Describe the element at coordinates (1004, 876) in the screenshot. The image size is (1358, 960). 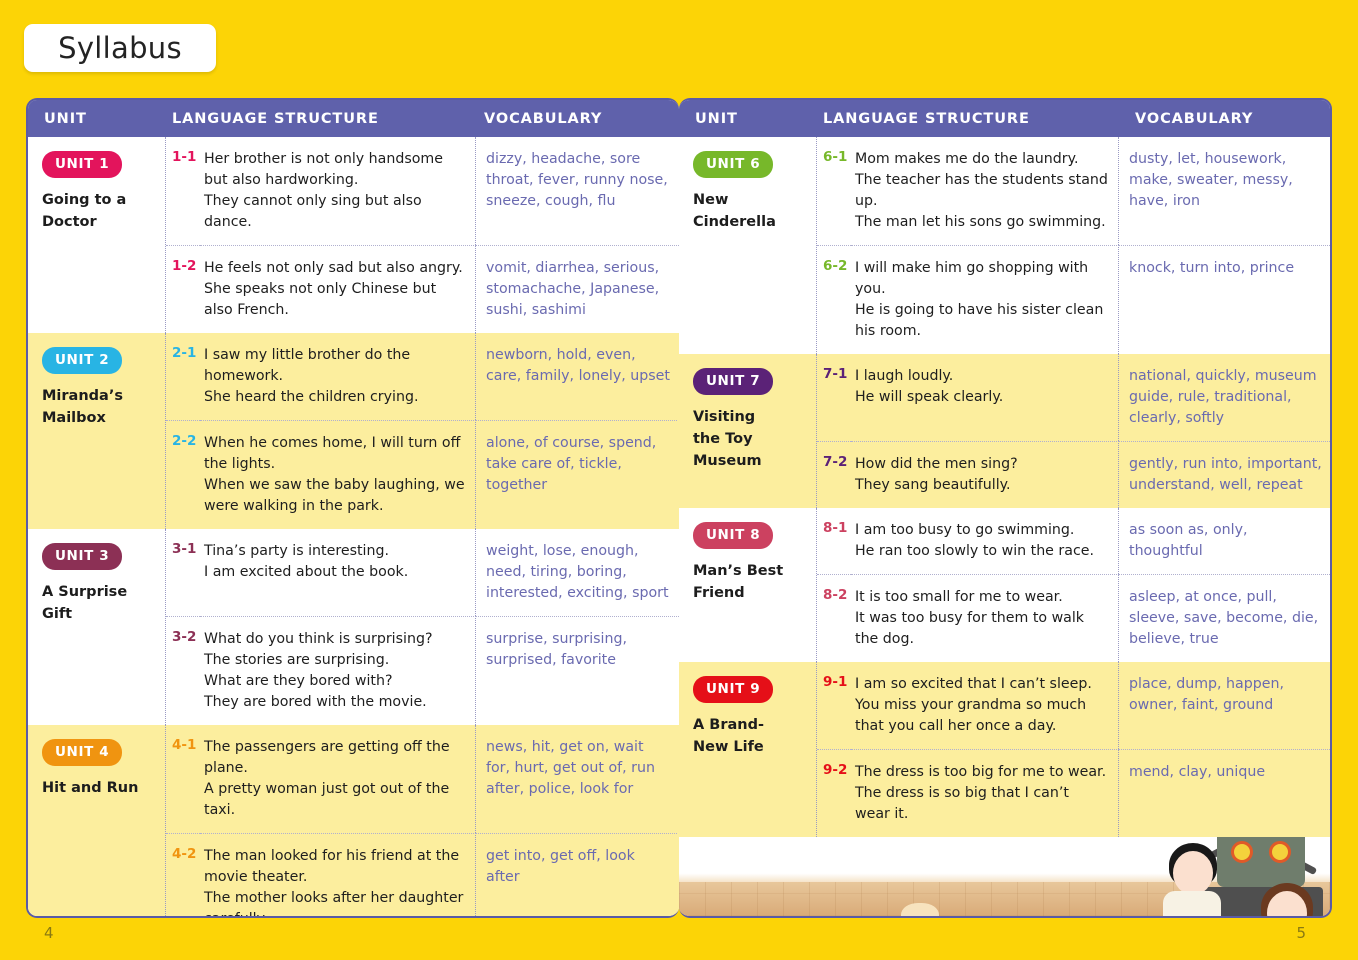
I see `toy-museum-illustration: T O Y` at that location.